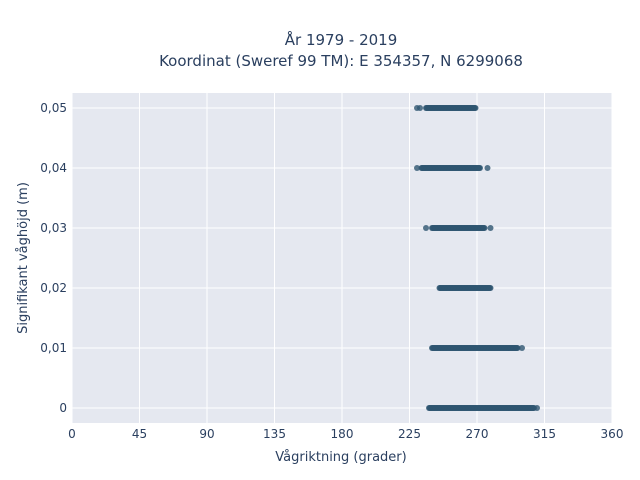  Describe the element at coordinates (53, 168) in the screenshot. I see `y-tick-label: 0,04` at that location.